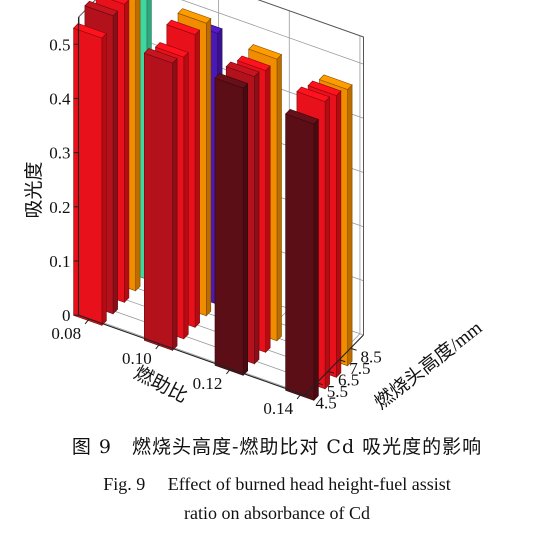 The image size is (554, 558). I want to click on y-tick-label: 7.5, so click(359, 368).